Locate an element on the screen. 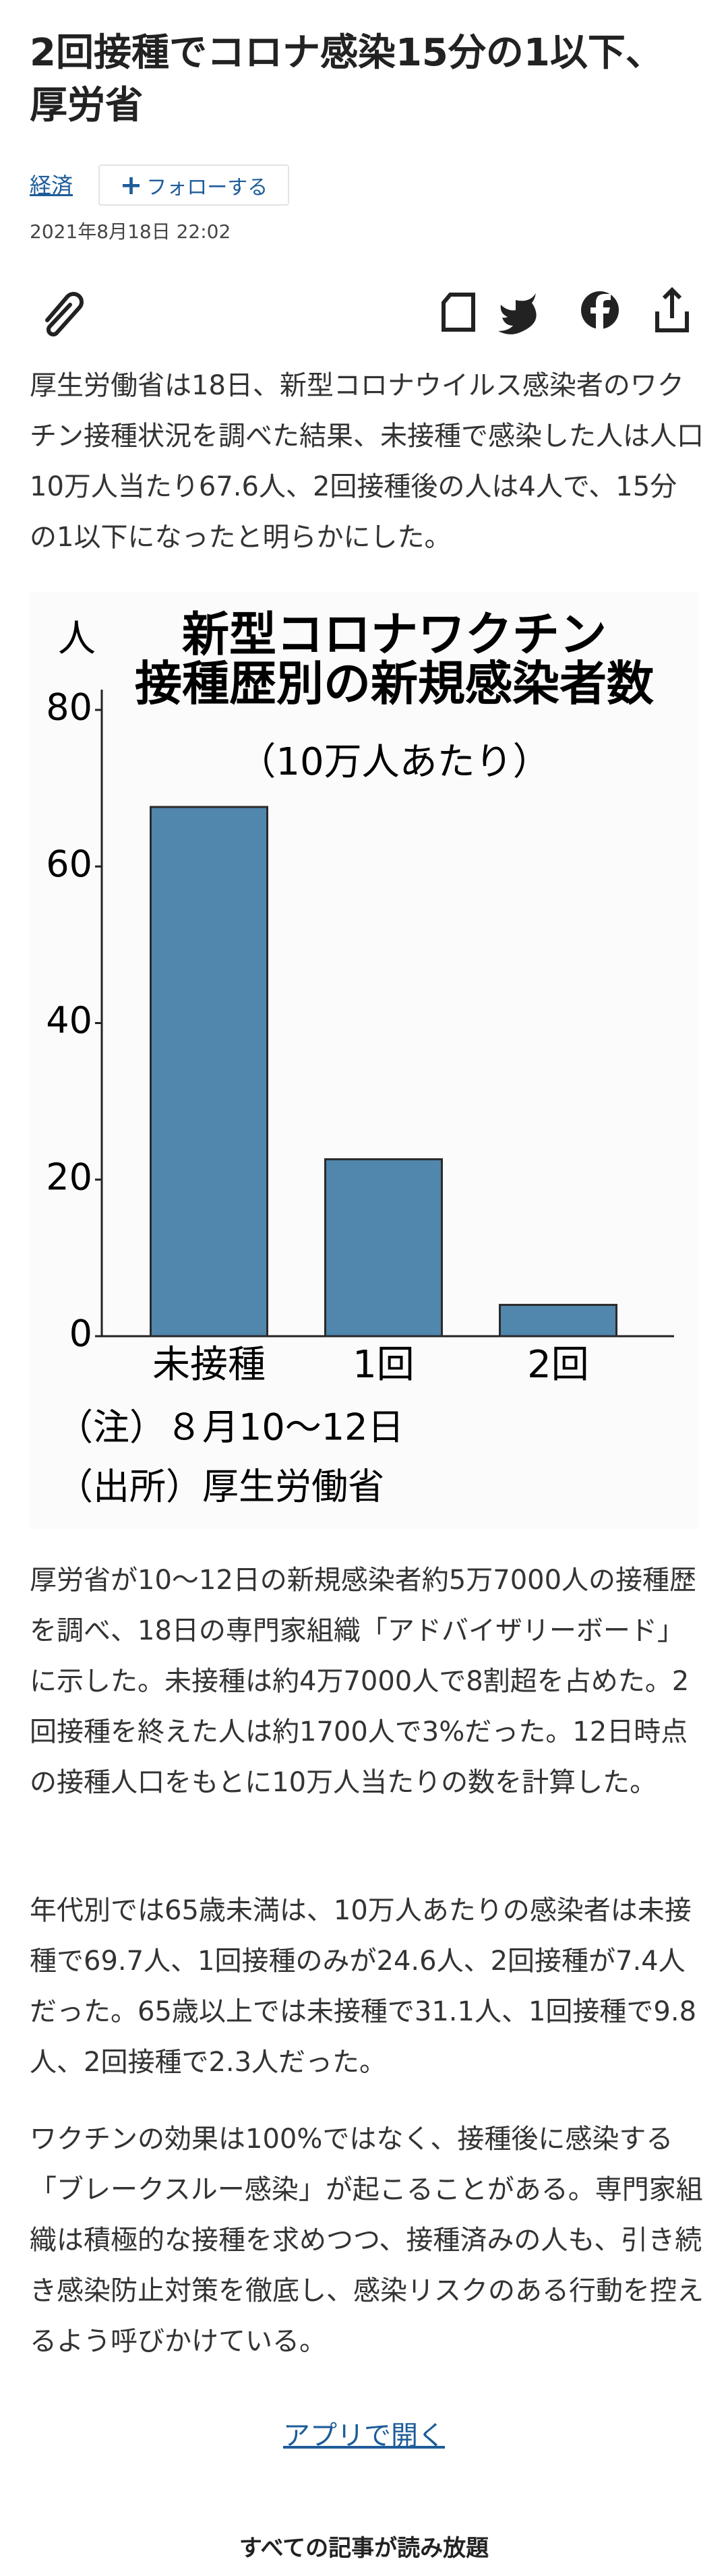 The width and height of the screenshot is (728, 2576). bookmark-icon is located at coordinates (458, 312).